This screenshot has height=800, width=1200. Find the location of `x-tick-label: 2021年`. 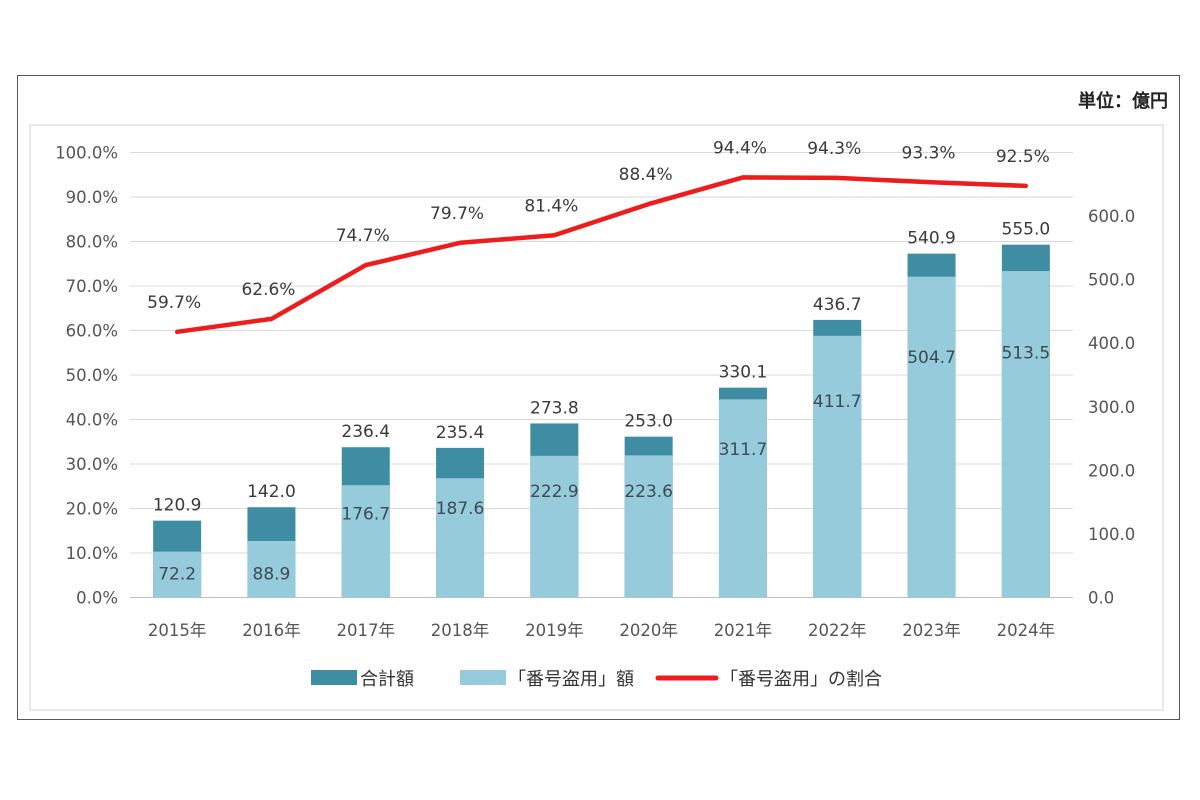

x-tick-label: 2021年 is located at coordinates (743, 630).